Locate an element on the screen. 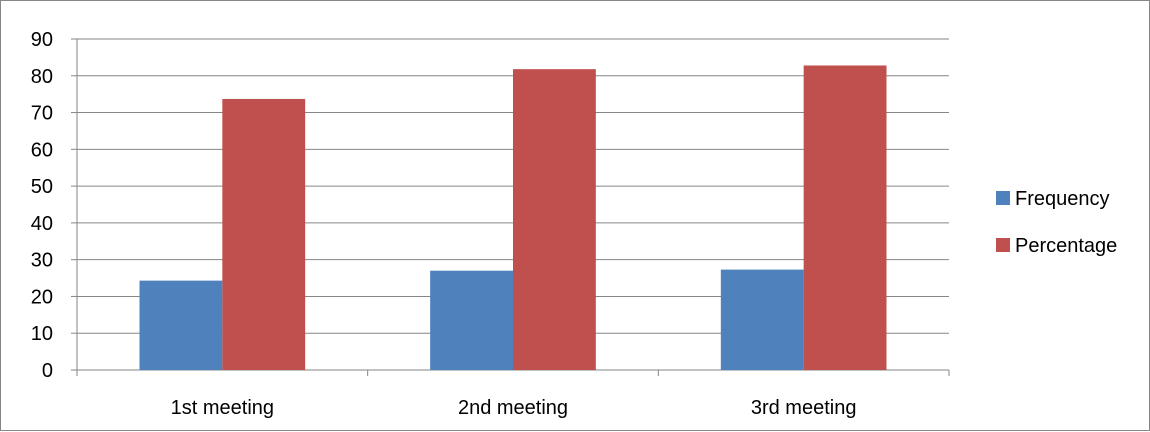 Image resolution: width=1150 pixels, height=432 pixels. y-tick-label: 60 is located at coordinates (42, 150).